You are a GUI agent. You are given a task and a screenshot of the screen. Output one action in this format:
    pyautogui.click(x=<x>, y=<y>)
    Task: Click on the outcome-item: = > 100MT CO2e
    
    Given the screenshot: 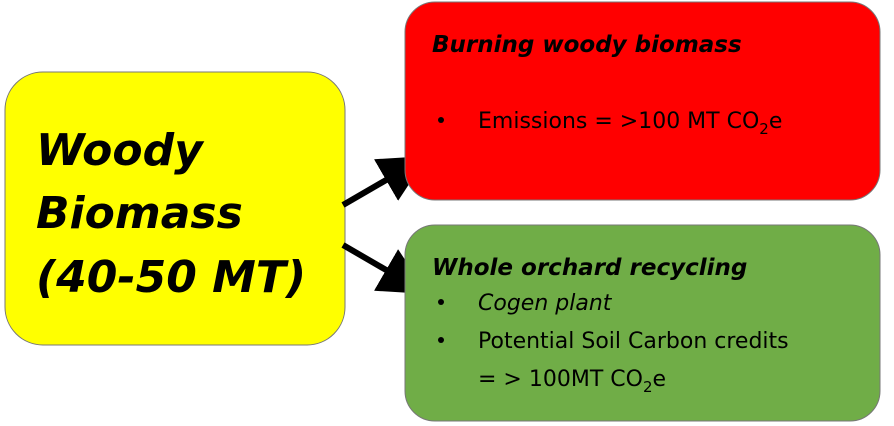 What is the action you would take?
    pyautogui.click(x=572, y=381)
    